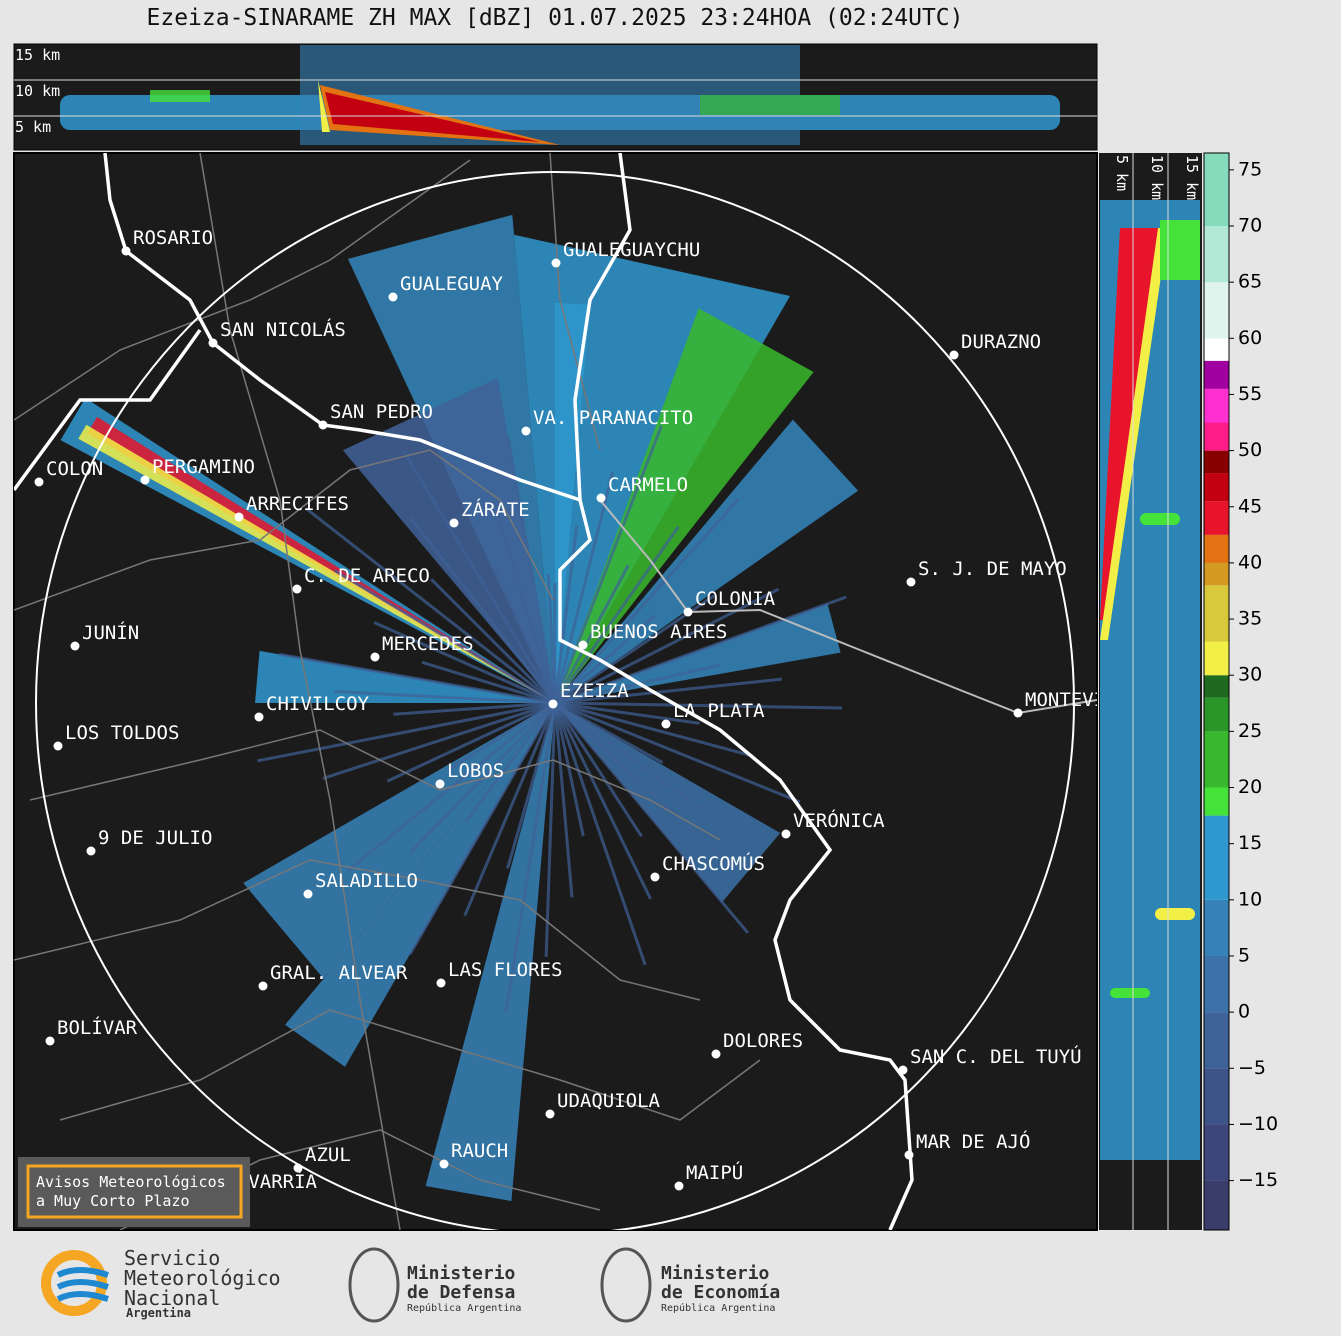  What do you see at coordinates (719, 711) in the screenshot?
I see `place-label: LA PLATA` at bounding box center [719, 711].